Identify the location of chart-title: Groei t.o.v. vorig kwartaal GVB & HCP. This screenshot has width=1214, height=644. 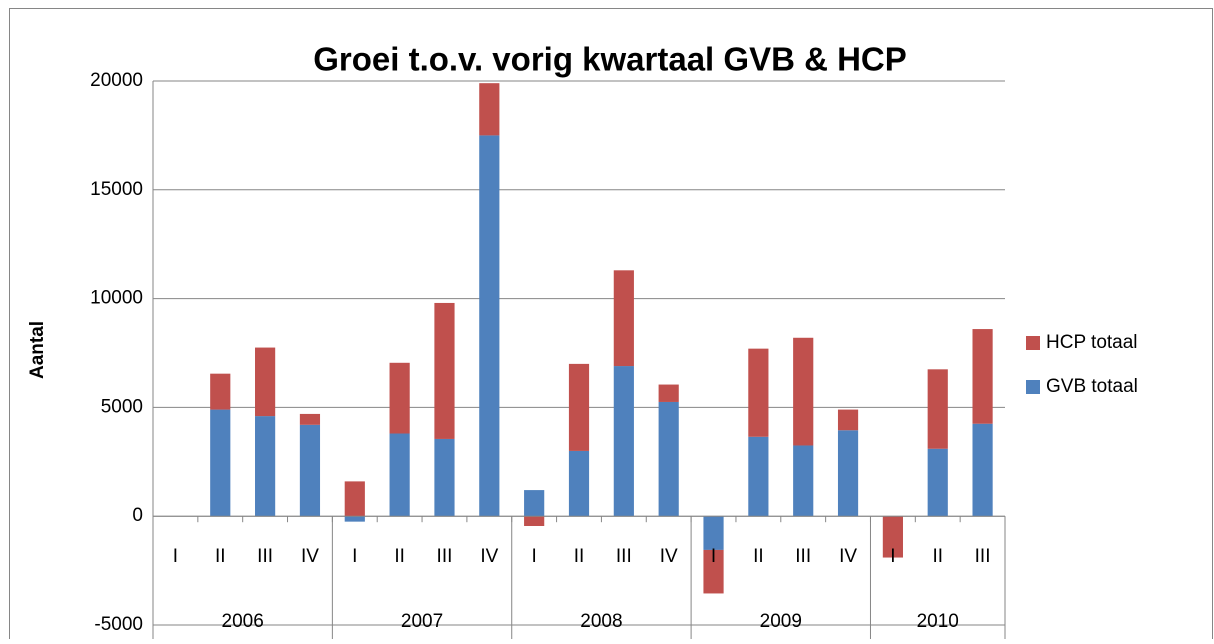
(610, 59).